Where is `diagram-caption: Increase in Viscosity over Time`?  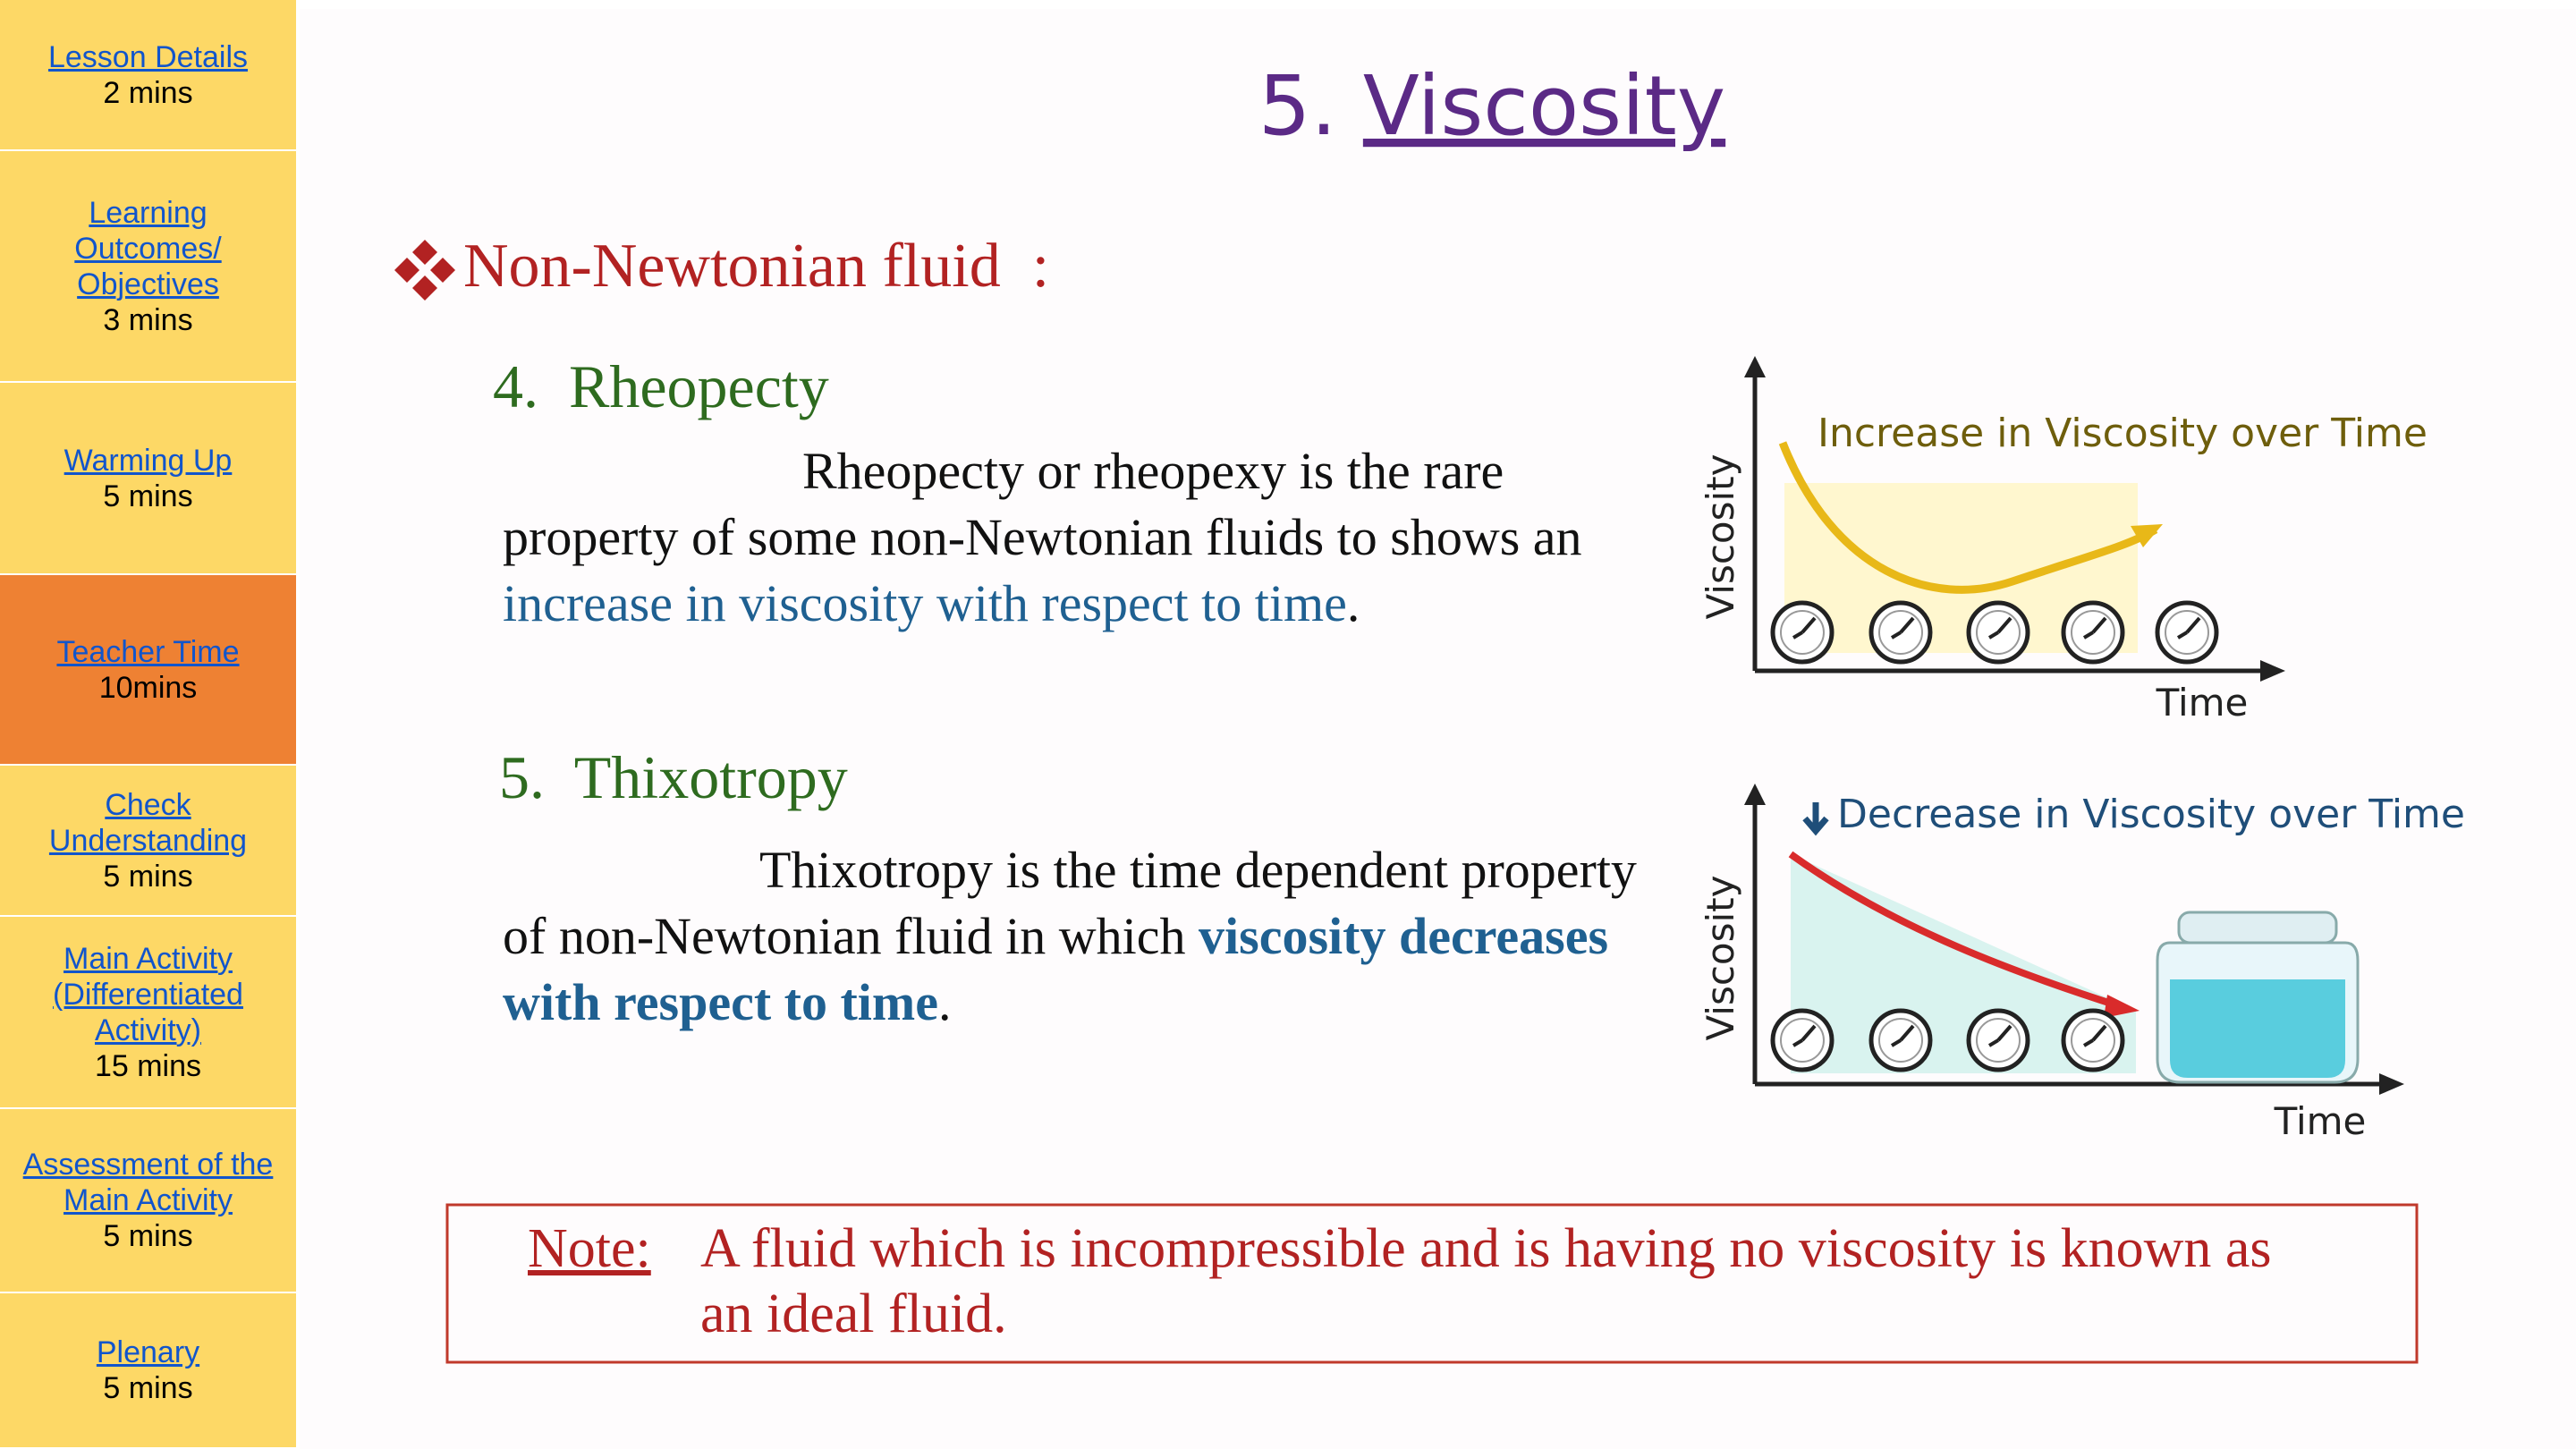 diagram-caption: Increase in Viscosity over Time is located at coordinates (2123, 433).